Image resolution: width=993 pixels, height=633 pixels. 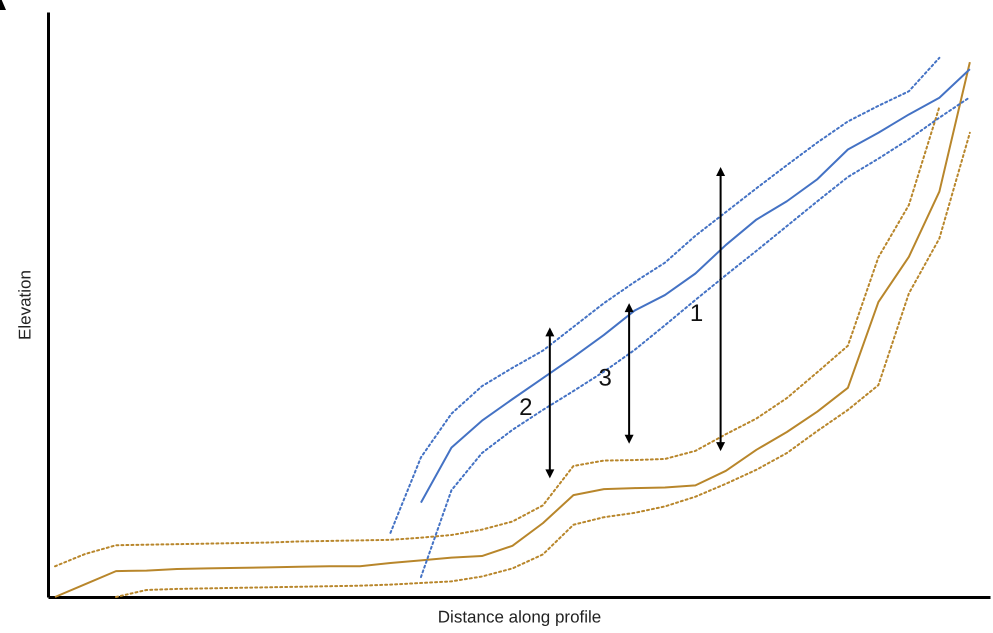 I want to click on annotation: 1, so click(x=697, y=314).